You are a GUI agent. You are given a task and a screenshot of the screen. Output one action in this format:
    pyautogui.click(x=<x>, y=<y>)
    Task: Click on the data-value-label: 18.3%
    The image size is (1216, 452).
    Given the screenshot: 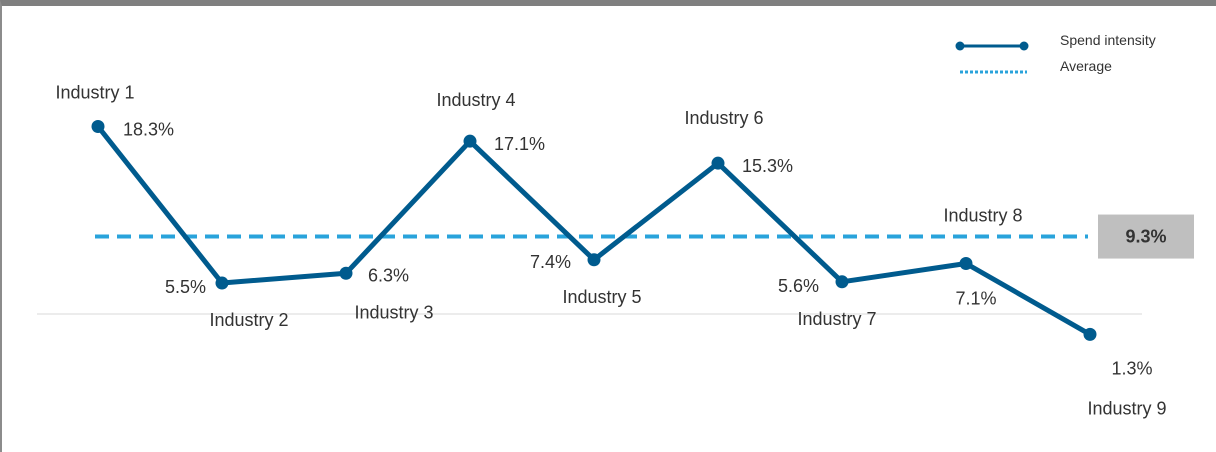 What is the action you would take?
    pyautogui.click(x=148, y=129)
    